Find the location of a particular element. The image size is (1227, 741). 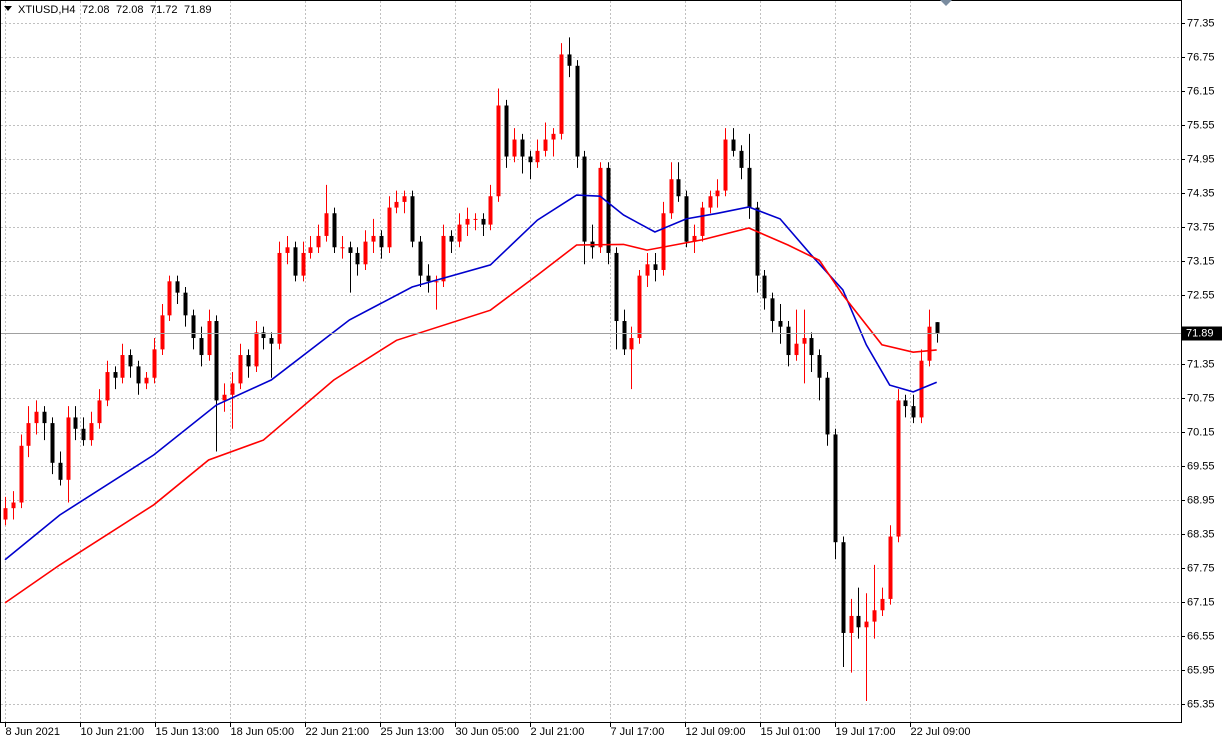

y-tick-label: 71.35 is located at coordinates (1201, 364).